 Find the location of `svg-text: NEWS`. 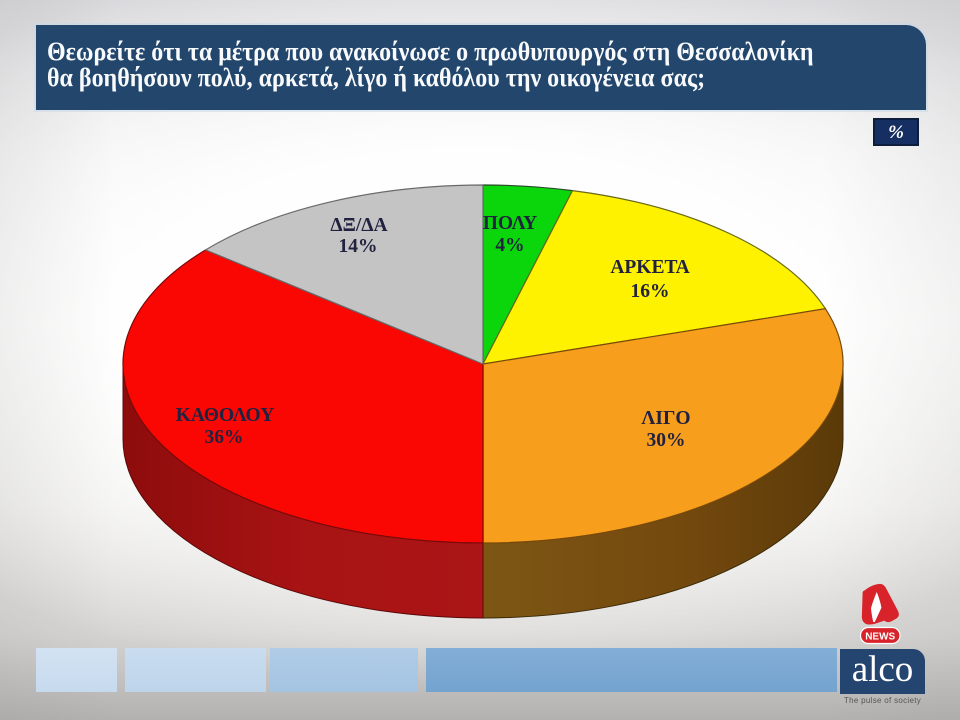

svg-text: NEWS is located at coordinates (880, 637).